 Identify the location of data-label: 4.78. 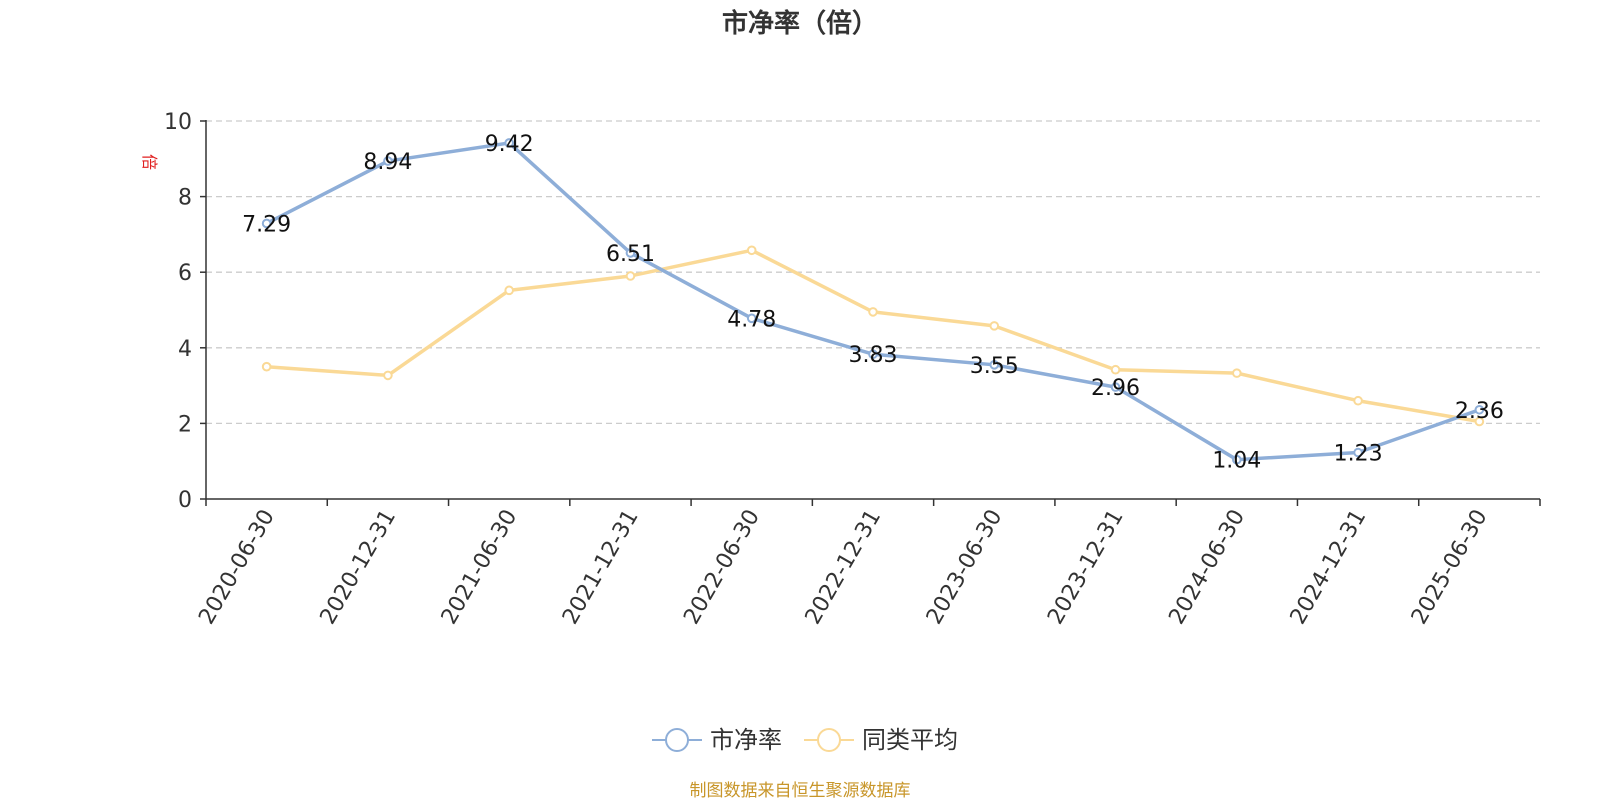
(751, 319).